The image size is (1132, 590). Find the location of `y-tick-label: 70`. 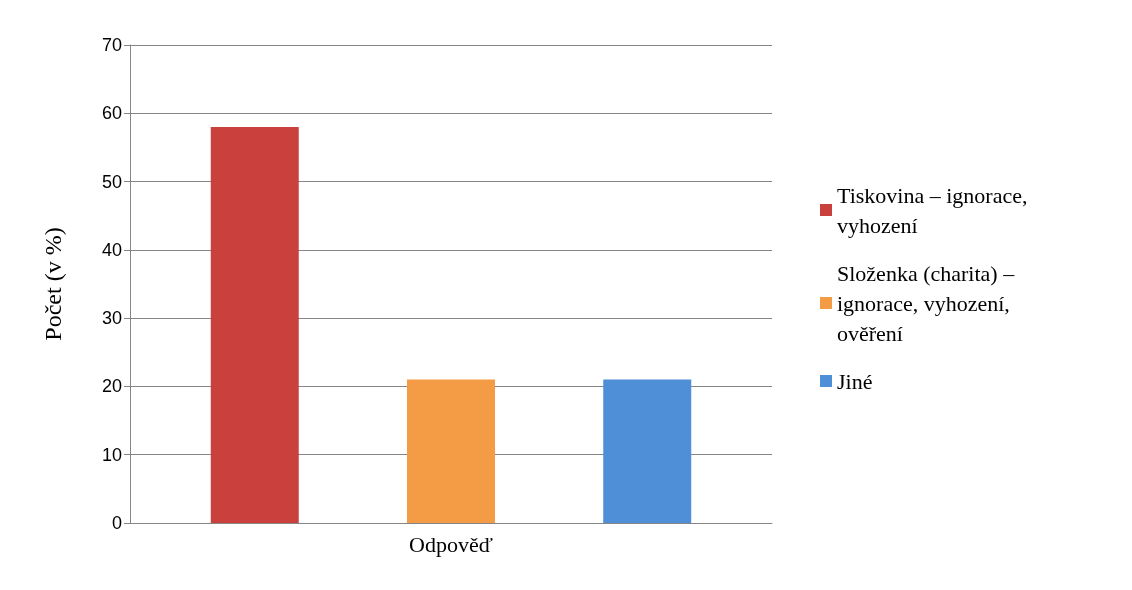

y-tick-label: 70 is located at coordinates (111, 45).